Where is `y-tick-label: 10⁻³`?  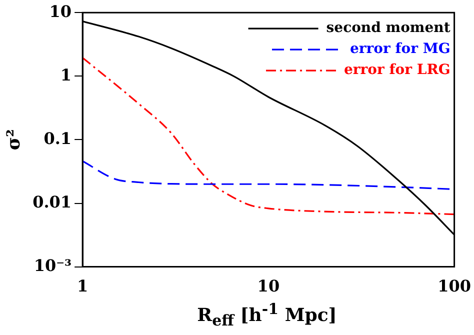 y-tick-label: 10⁻³ is located at coordinates (53, 265).